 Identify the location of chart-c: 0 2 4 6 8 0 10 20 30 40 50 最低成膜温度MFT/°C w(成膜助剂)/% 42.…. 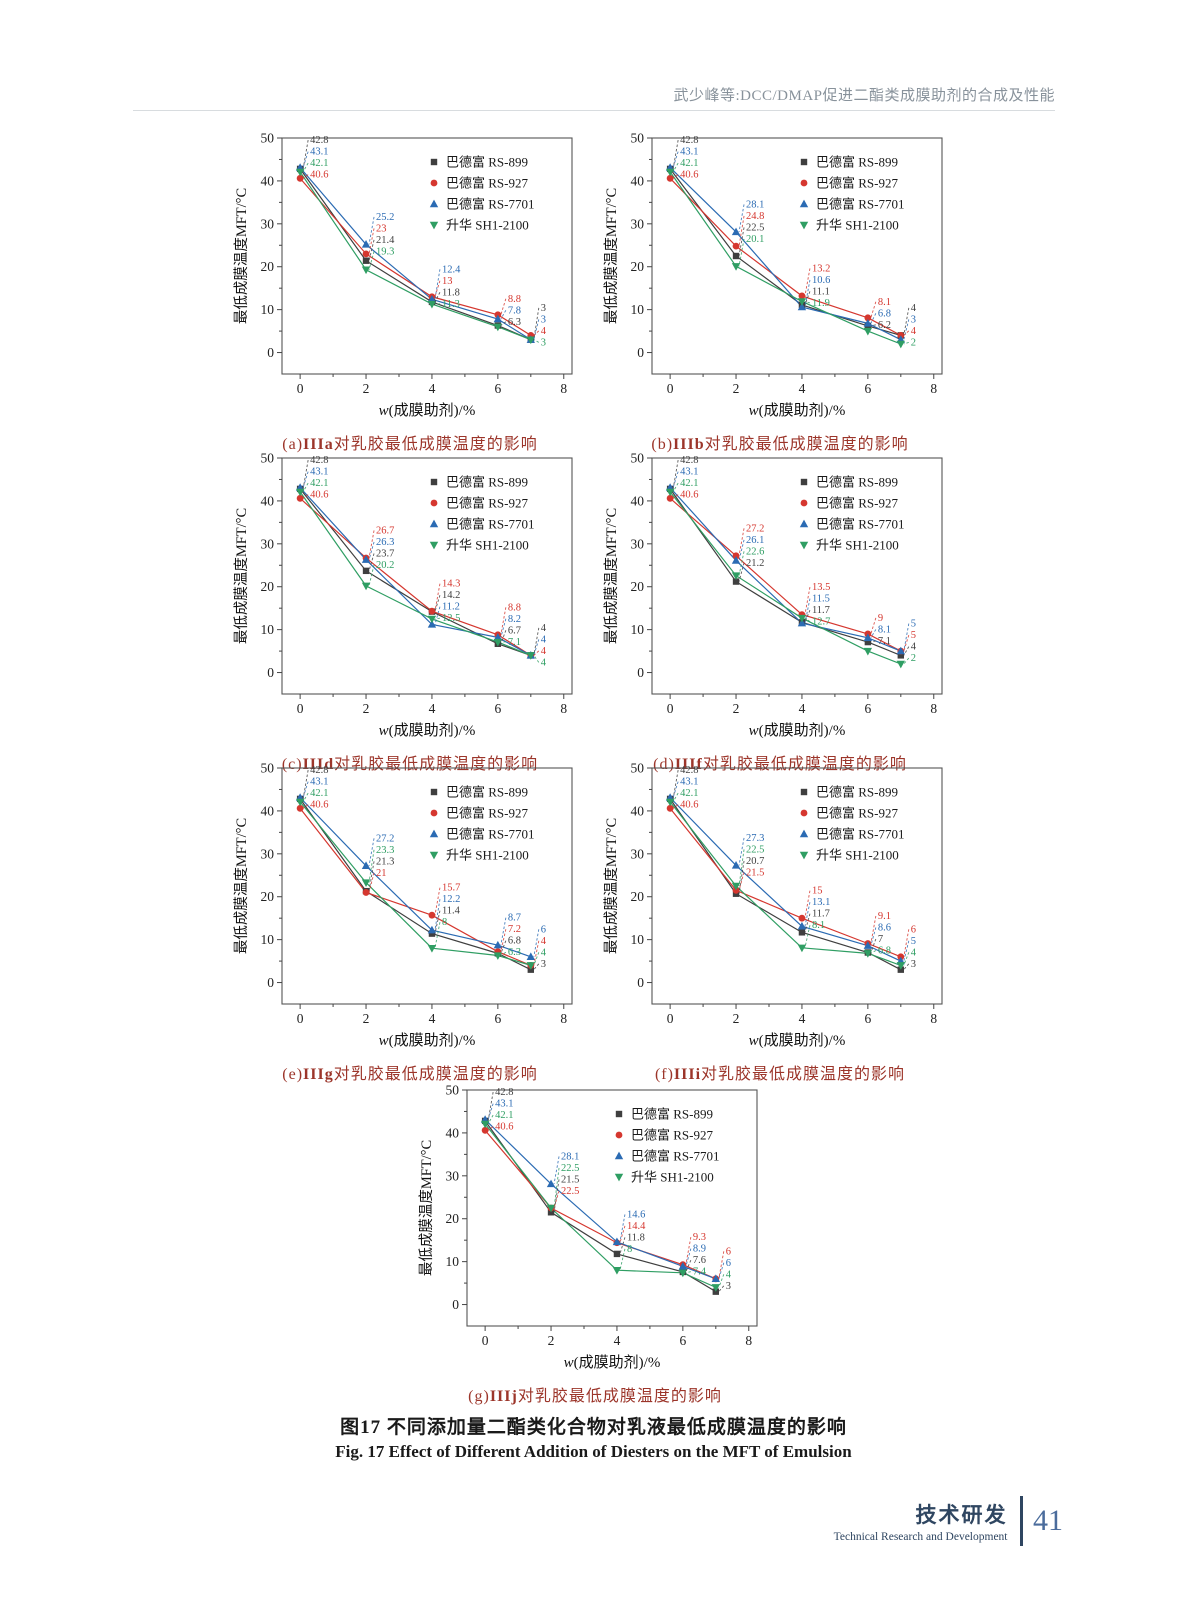
(410, 612).